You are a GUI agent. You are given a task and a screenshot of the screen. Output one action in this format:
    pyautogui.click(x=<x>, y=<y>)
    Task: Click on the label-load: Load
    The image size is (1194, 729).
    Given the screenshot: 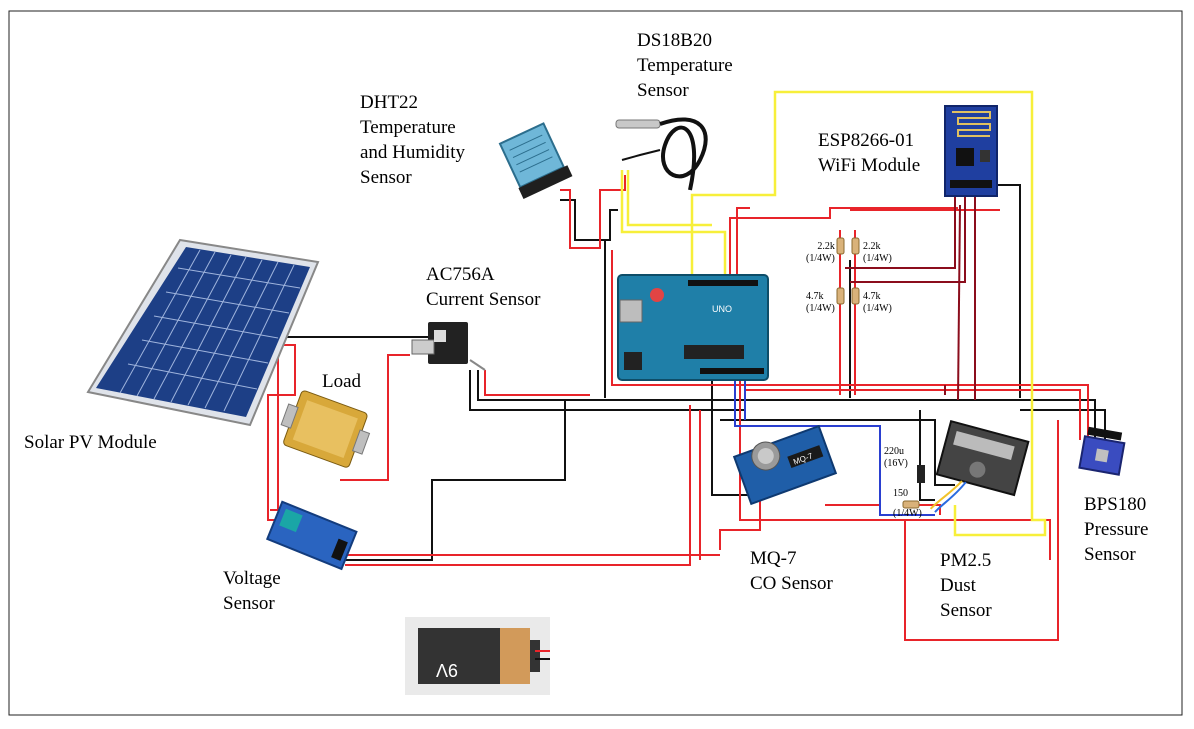 What is the action you would take?
    pyautogui.click(x=341, y=381)
    